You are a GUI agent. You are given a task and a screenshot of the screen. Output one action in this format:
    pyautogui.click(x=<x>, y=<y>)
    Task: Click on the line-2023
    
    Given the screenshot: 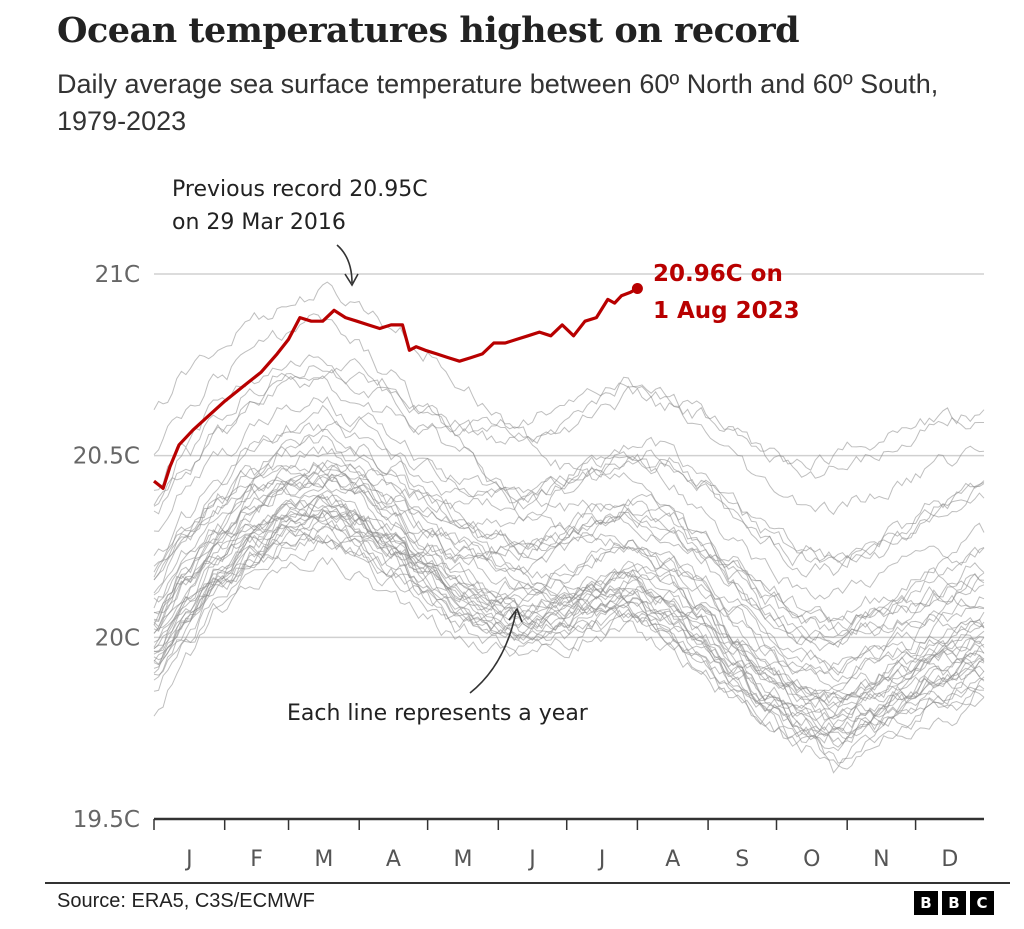 What is the action you would take?
    pyautogui.click(x=395, y=388)
    